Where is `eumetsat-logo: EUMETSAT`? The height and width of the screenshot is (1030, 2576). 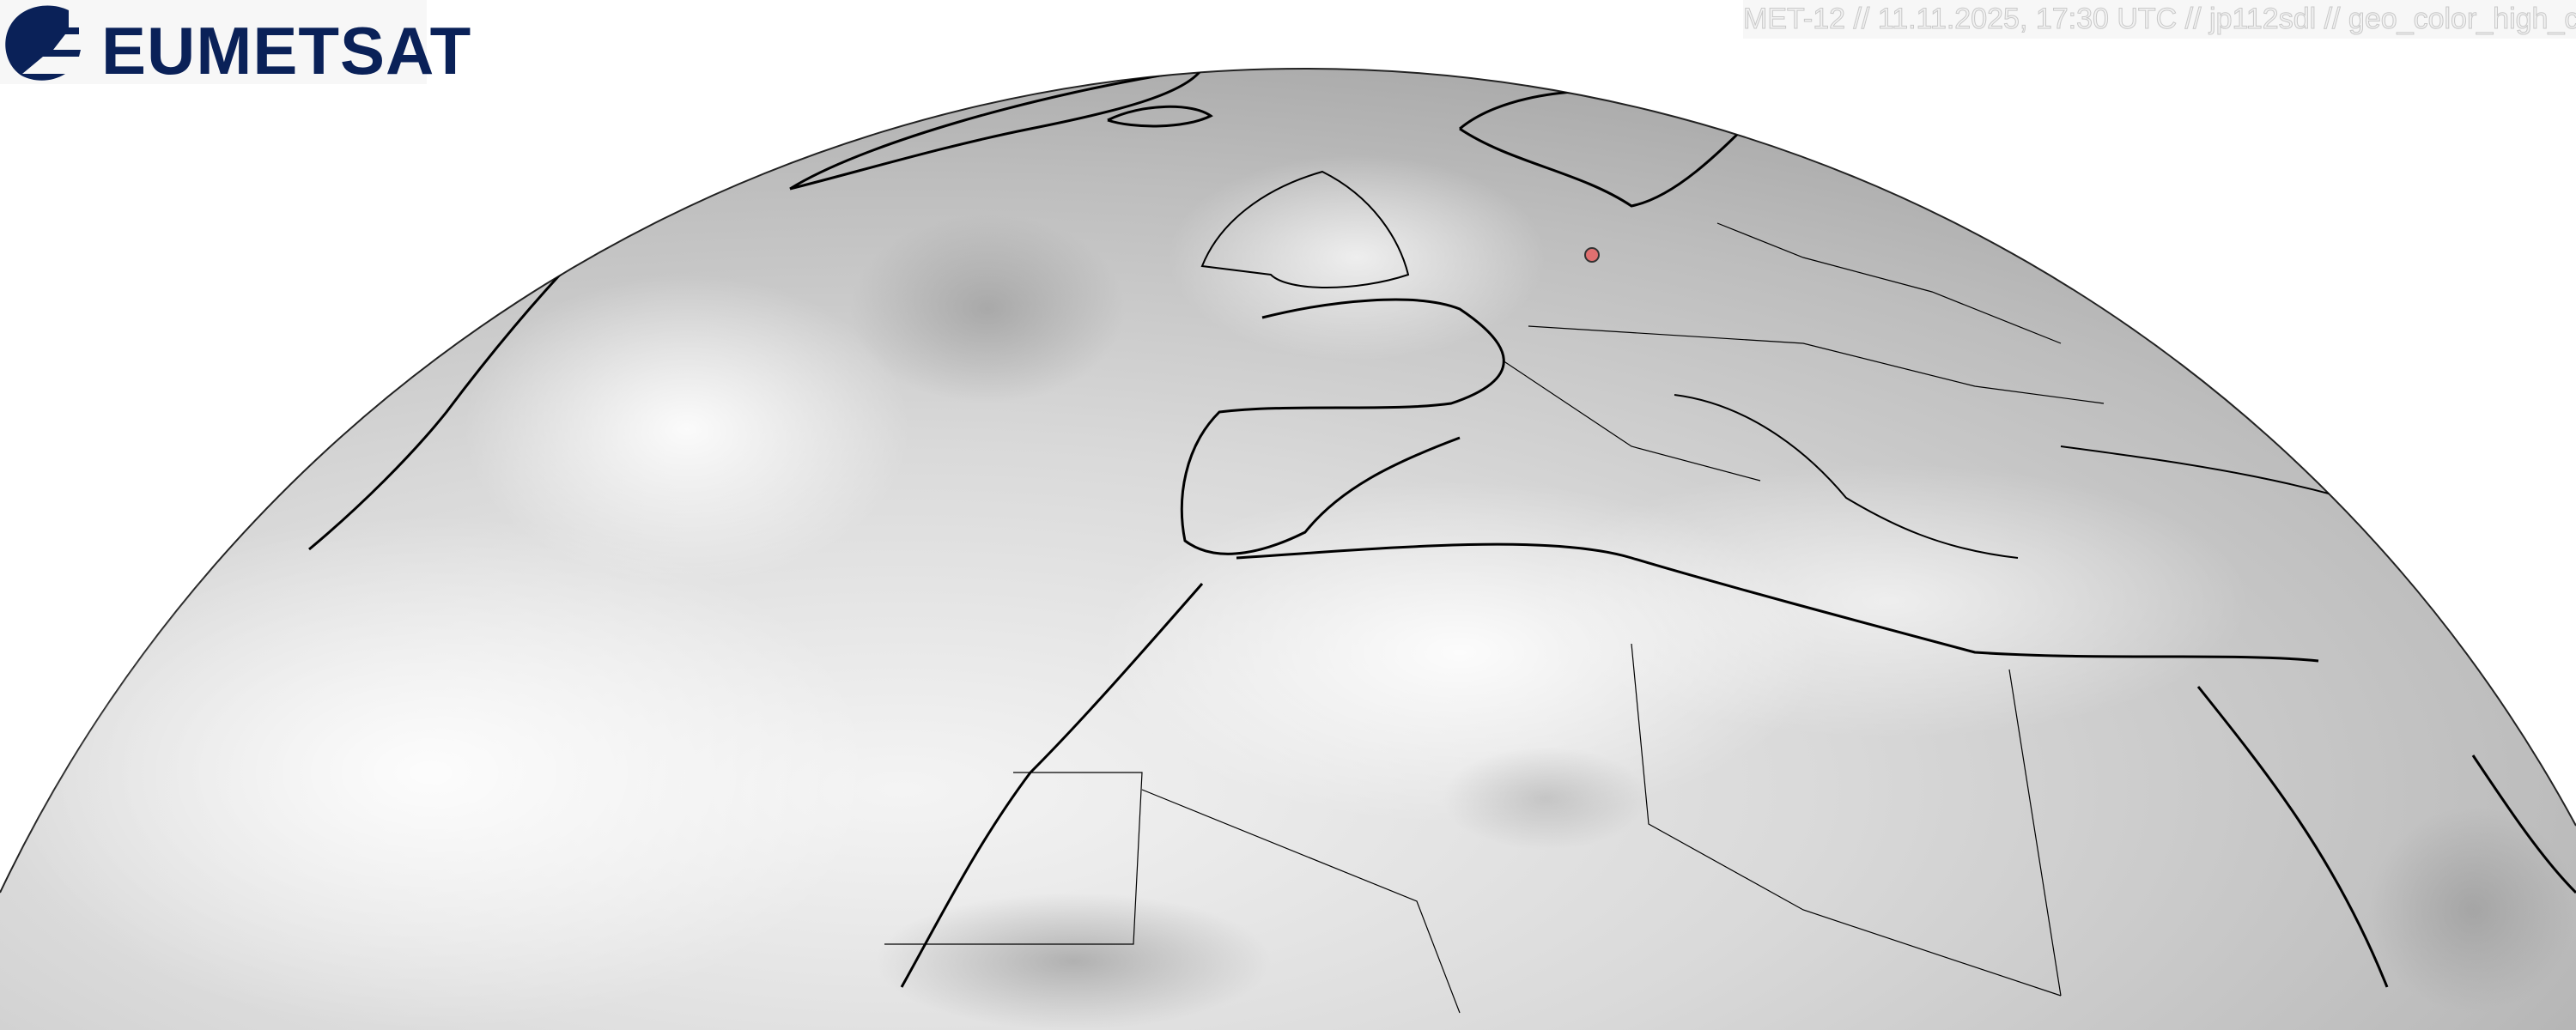 eumetsat-logo: EUMETSAT is located at coordinates (236, 44).